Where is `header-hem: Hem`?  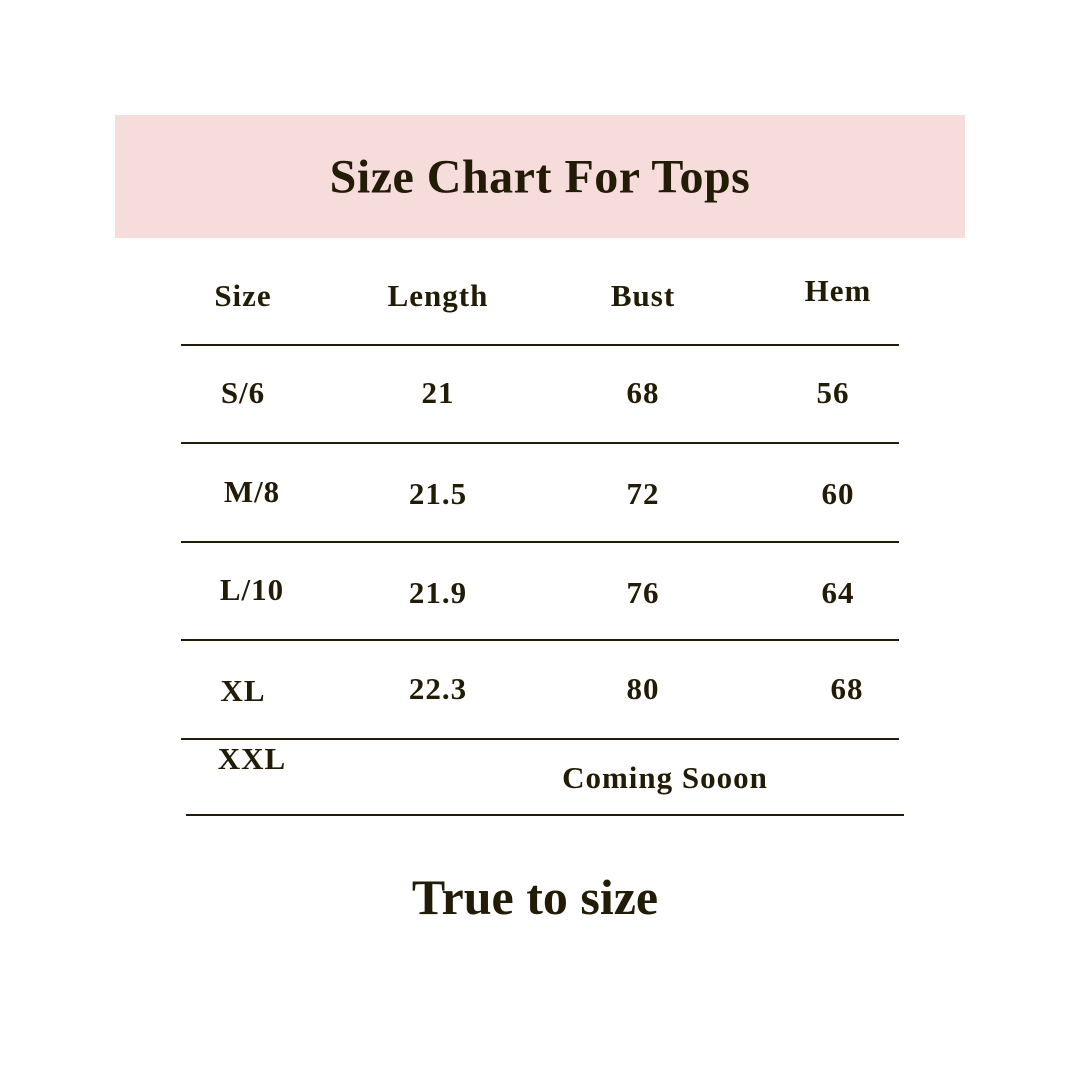 header-hem: Hem is located at coordinates (838, 290).